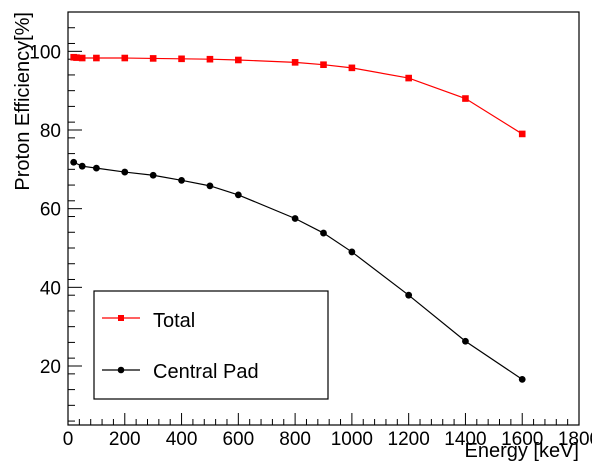 The image size is (592, 461). I want to click on legend-box, so click(211, 345).